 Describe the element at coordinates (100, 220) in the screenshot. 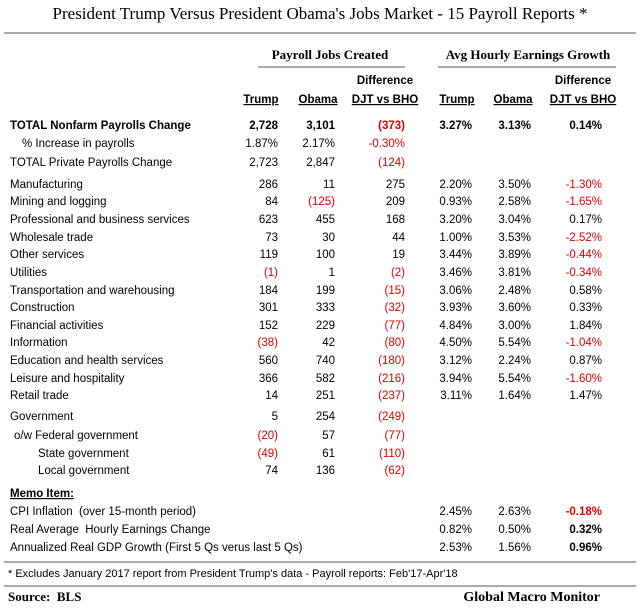

I see `row-label: Professional and business services` at that location.